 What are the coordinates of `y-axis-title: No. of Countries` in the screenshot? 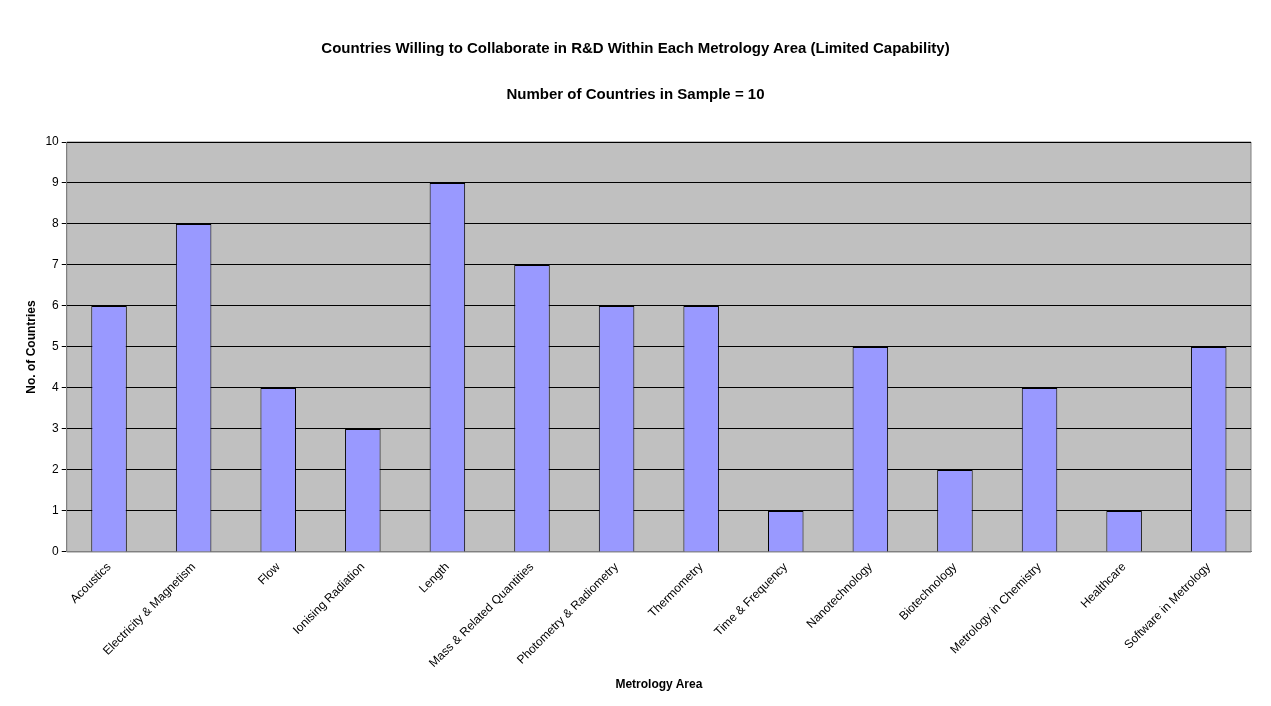 It's located at (30, 346).